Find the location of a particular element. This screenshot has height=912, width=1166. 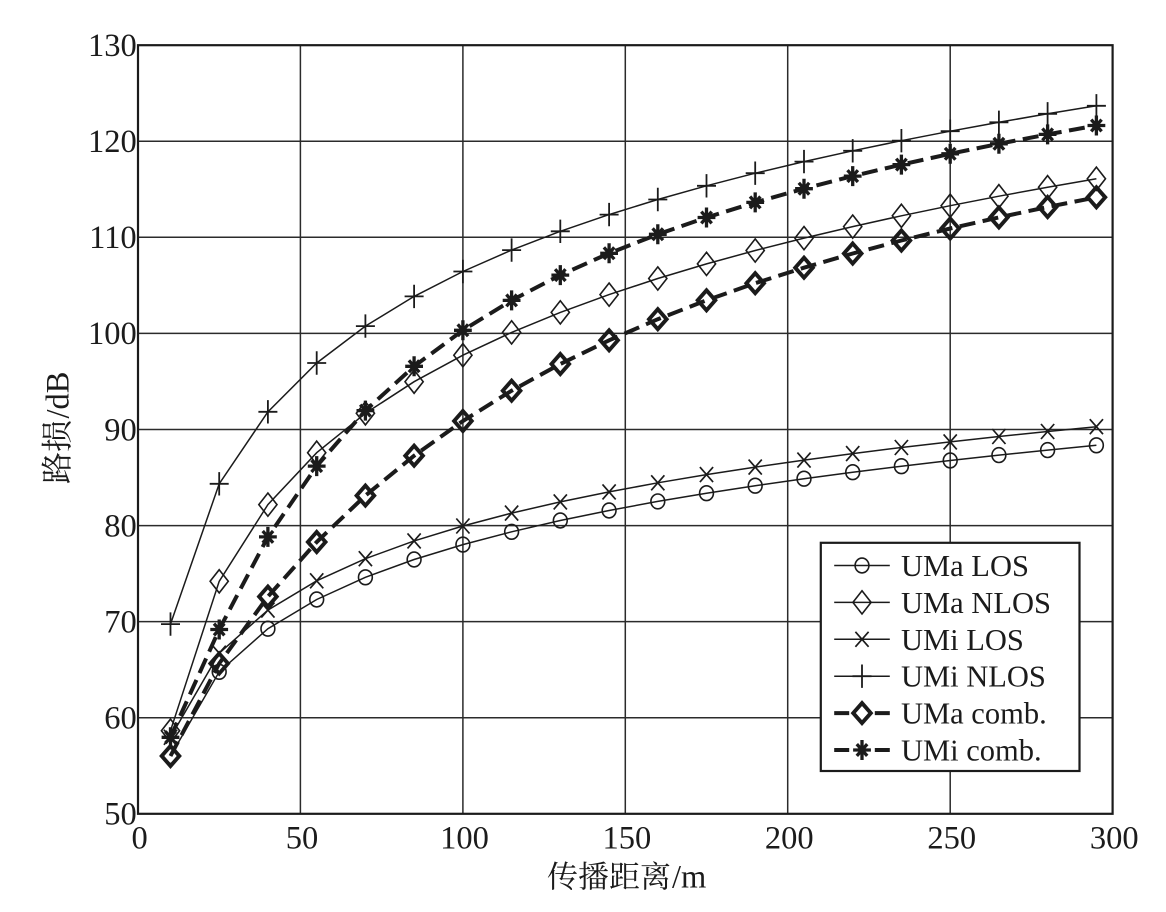

svg-text: 110 is located at coordinates (113, 238).